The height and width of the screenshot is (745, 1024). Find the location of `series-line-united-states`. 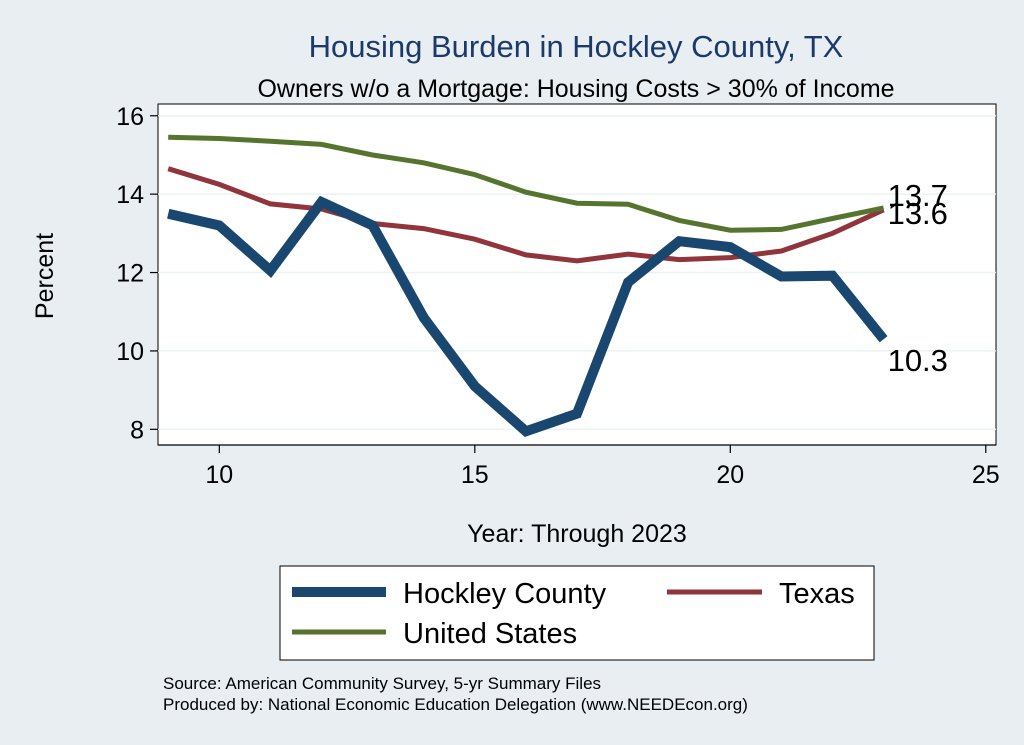

series-line-united-states is located at coordinates (526, 183).